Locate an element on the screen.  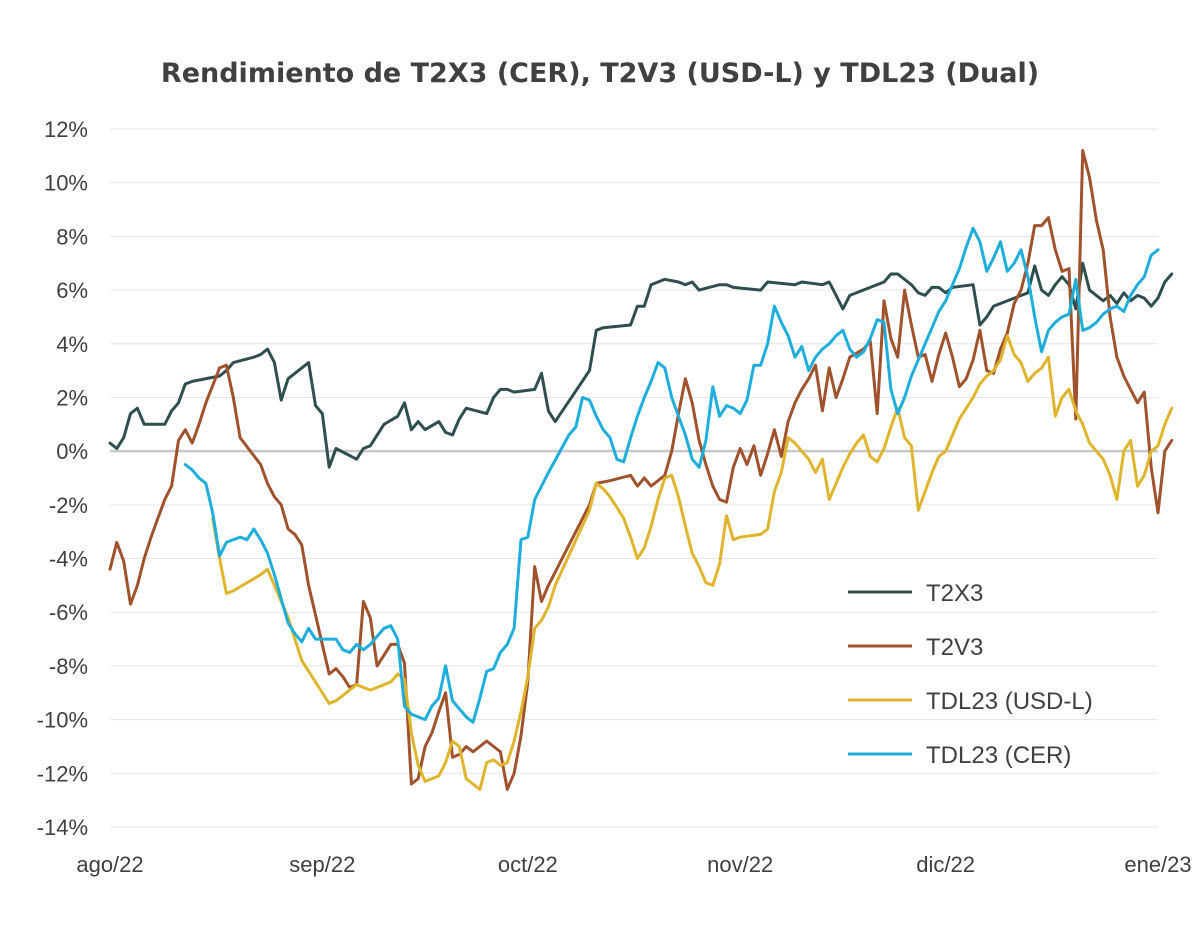
x-tick-label: sep/22 is located at coordinates (322, 864).